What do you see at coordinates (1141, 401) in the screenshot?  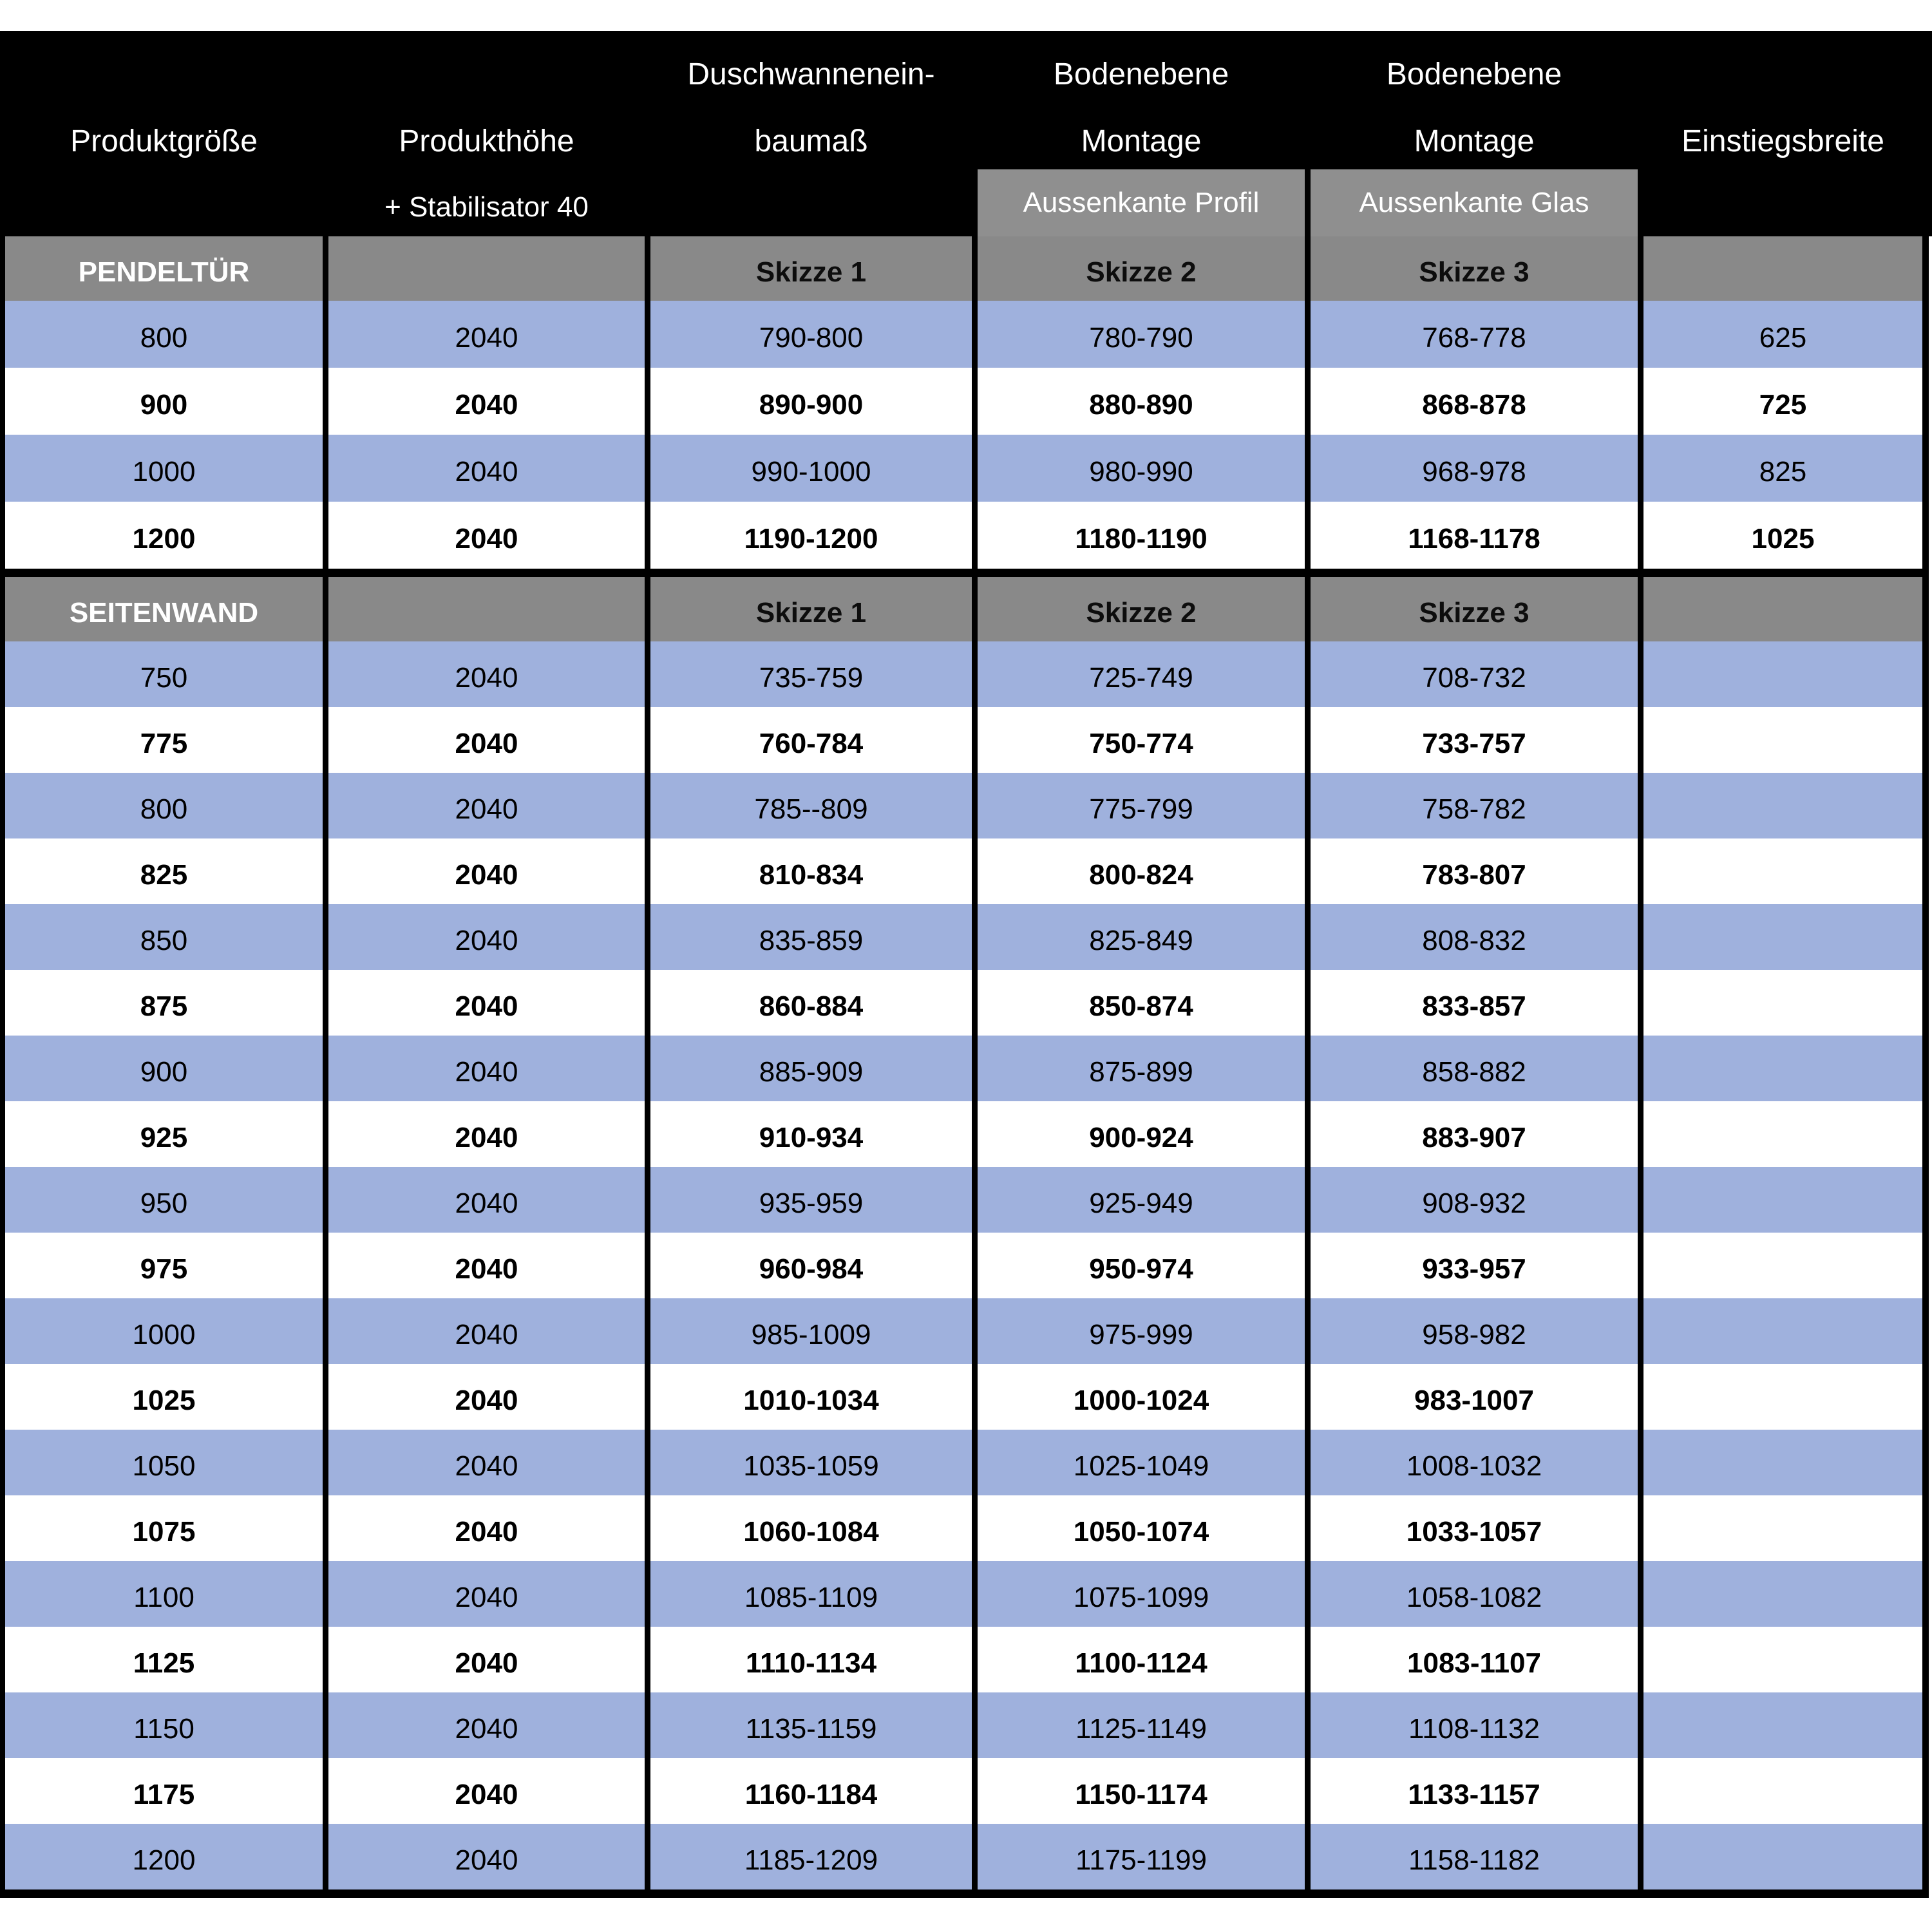 I see `cell-aussenkante-profil: 880-890` at bounding box center [1141, 401].